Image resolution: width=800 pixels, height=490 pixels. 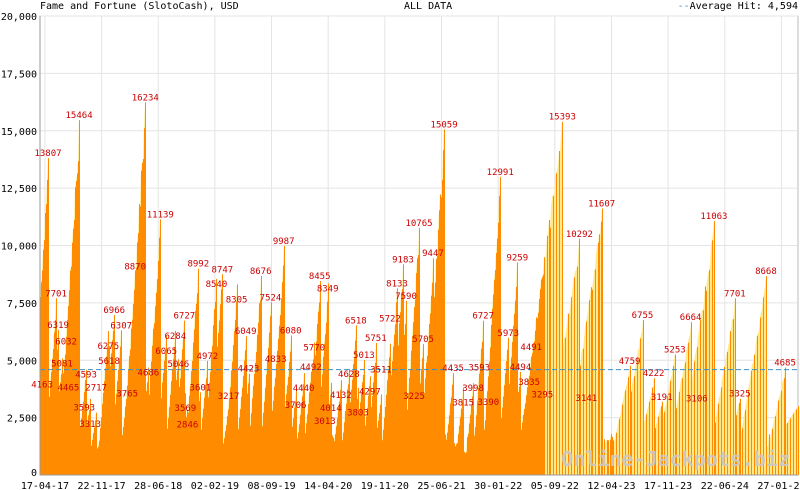 I want to click on y-tick-label: 10,000, so click(x=19, y=247).